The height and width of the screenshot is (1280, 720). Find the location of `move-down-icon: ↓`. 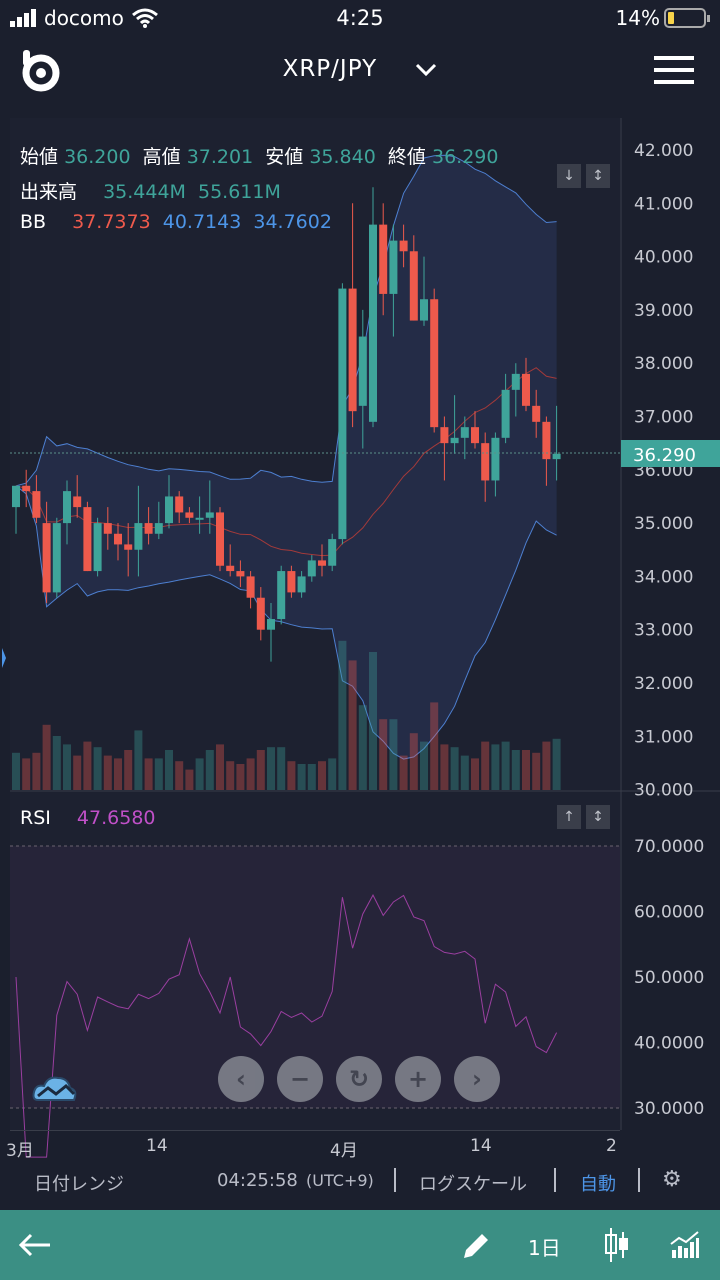

move-down-icon: ↓ is located at coordinates (569, 176).